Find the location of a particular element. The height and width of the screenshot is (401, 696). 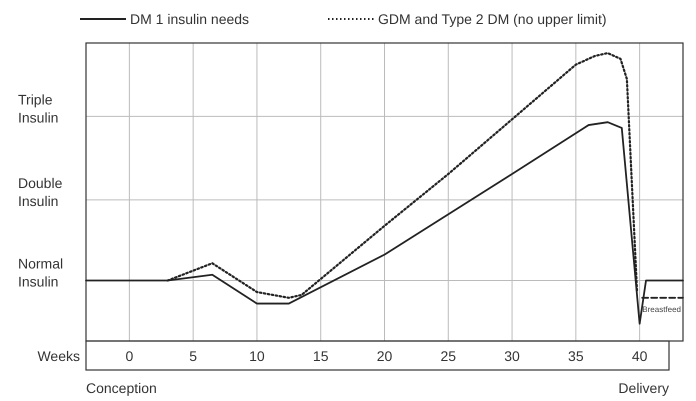

ref-line-label: Triple Insulin is located at coordinates (38, 108).